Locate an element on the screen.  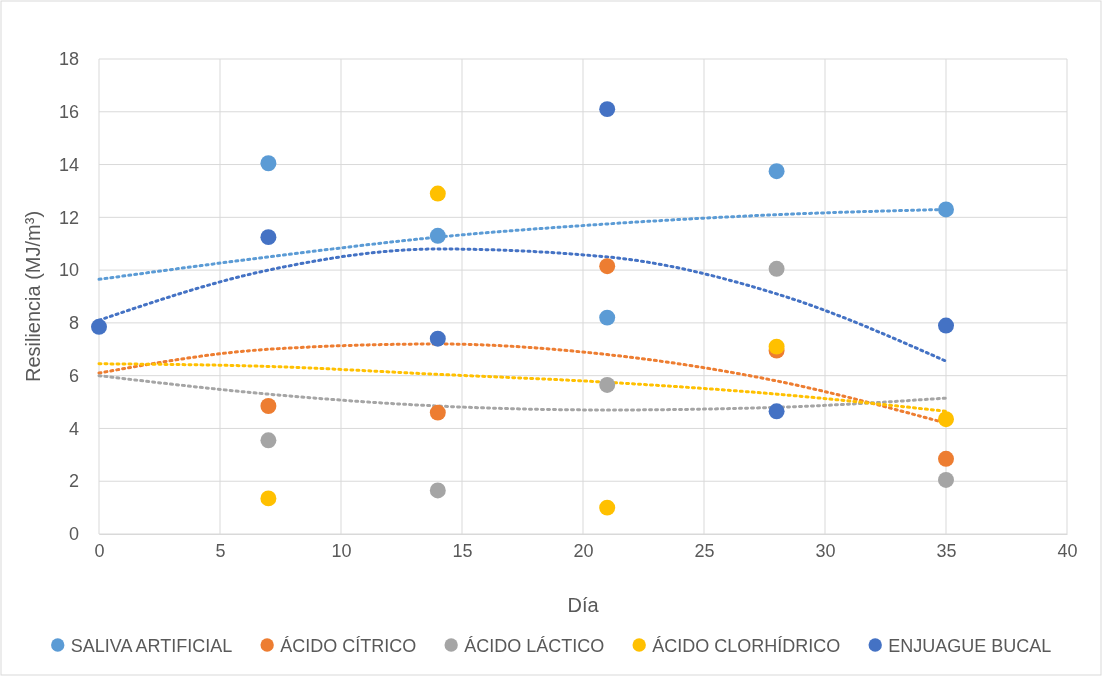
x-tick-label: 15 is located at coordinates (462, 550).